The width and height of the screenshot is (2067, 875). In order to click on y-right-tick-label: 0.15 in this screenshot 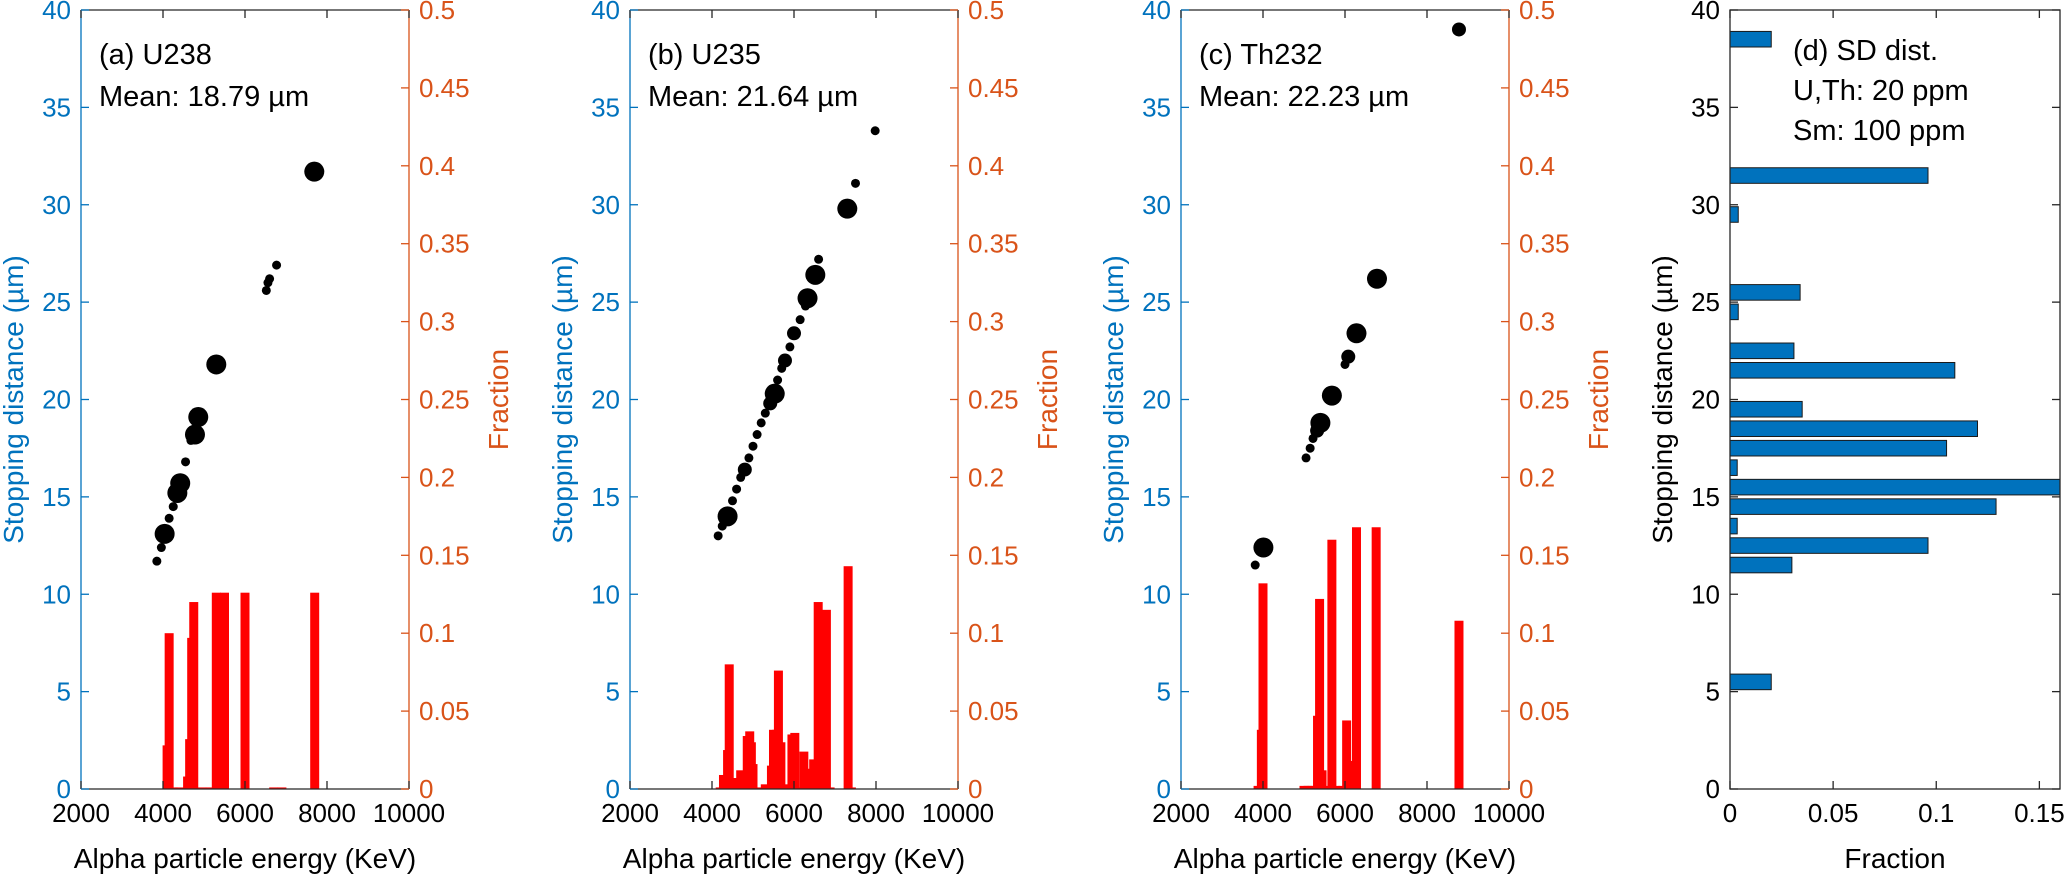, I will do `click(993, 555)`.